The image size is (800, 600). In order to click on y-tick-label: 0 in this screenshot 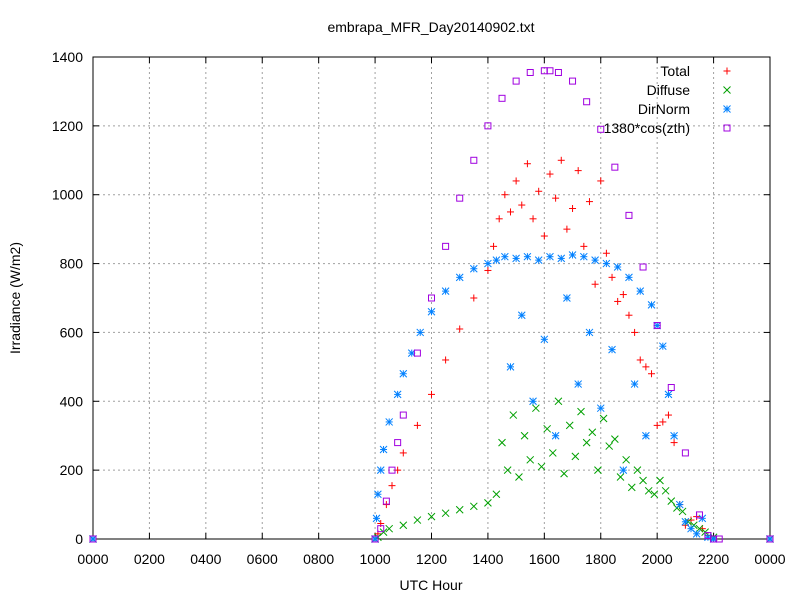, I will do `click(79, 539)`.